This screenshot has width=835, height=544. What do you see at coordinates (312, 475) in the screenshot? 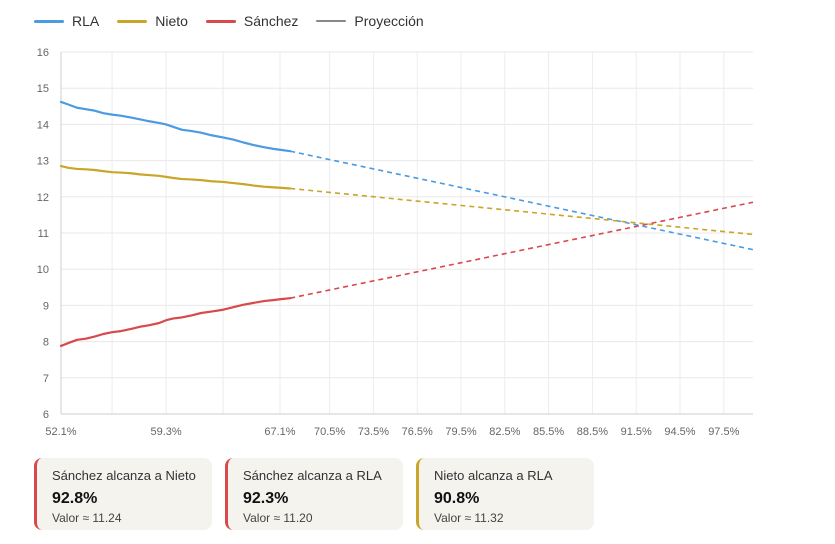
I see `card-title: Sánchez alcanza a RLA` at bounding box center [312, 475].